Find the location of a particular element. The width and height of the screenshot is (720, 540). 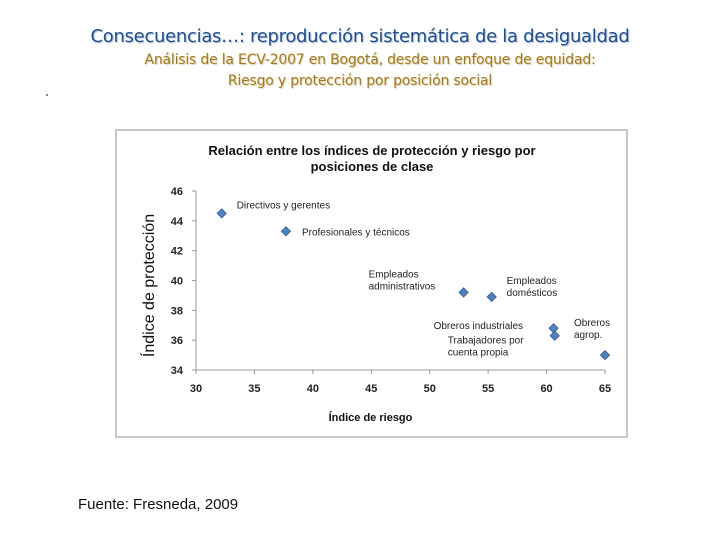

x-tick-label: 65 is located at coordinates (605, 389).